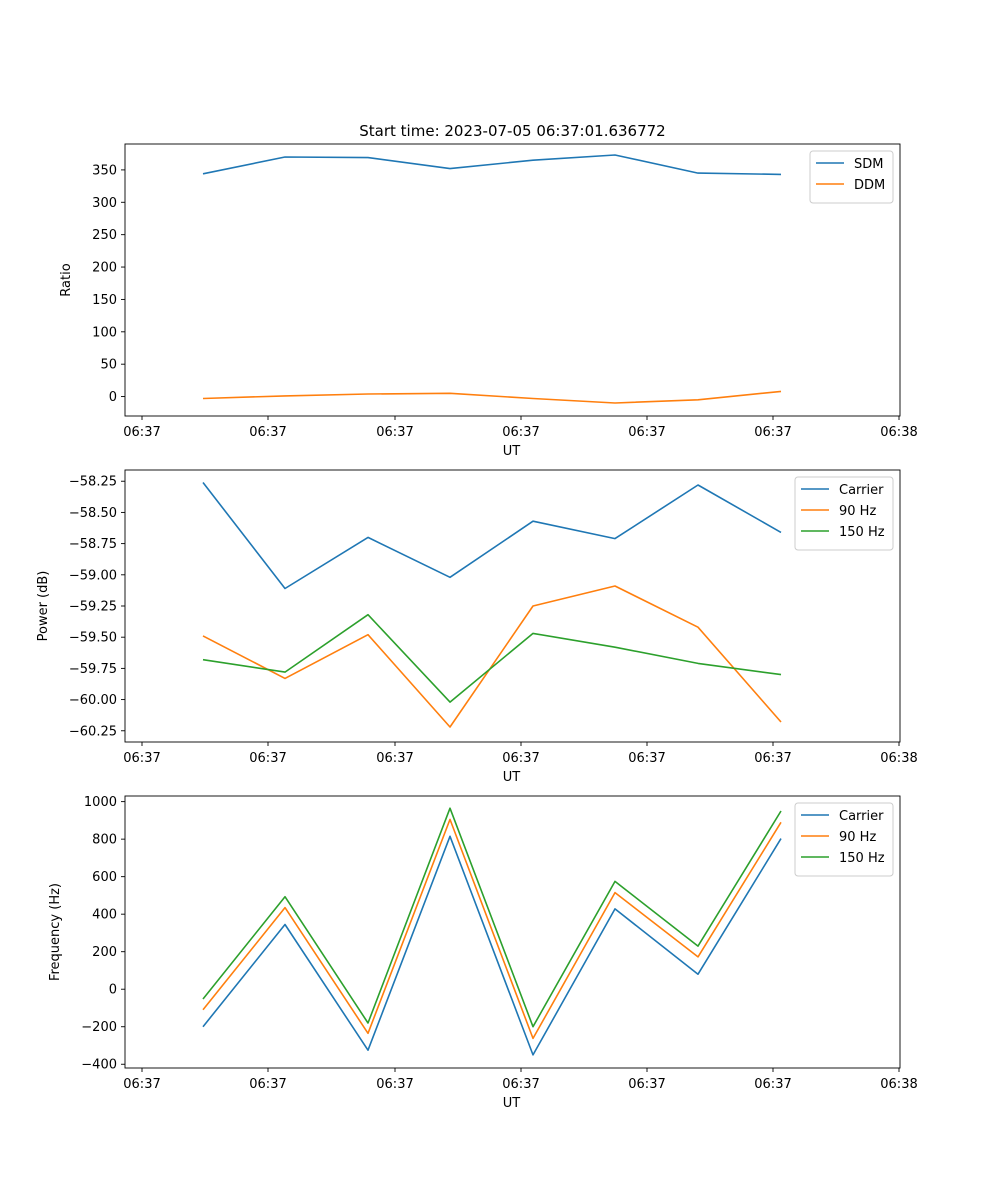 The image size is (1000, 1200). What do you see at coordinates (104, 915) in the screenshot?
I see `y-tick-label: 400` at bounding box center [104, 915].